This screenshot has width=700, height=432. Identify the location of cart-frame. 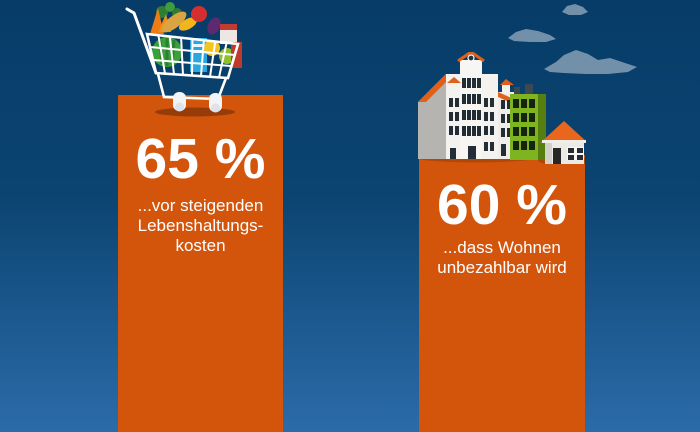
(182, 54).